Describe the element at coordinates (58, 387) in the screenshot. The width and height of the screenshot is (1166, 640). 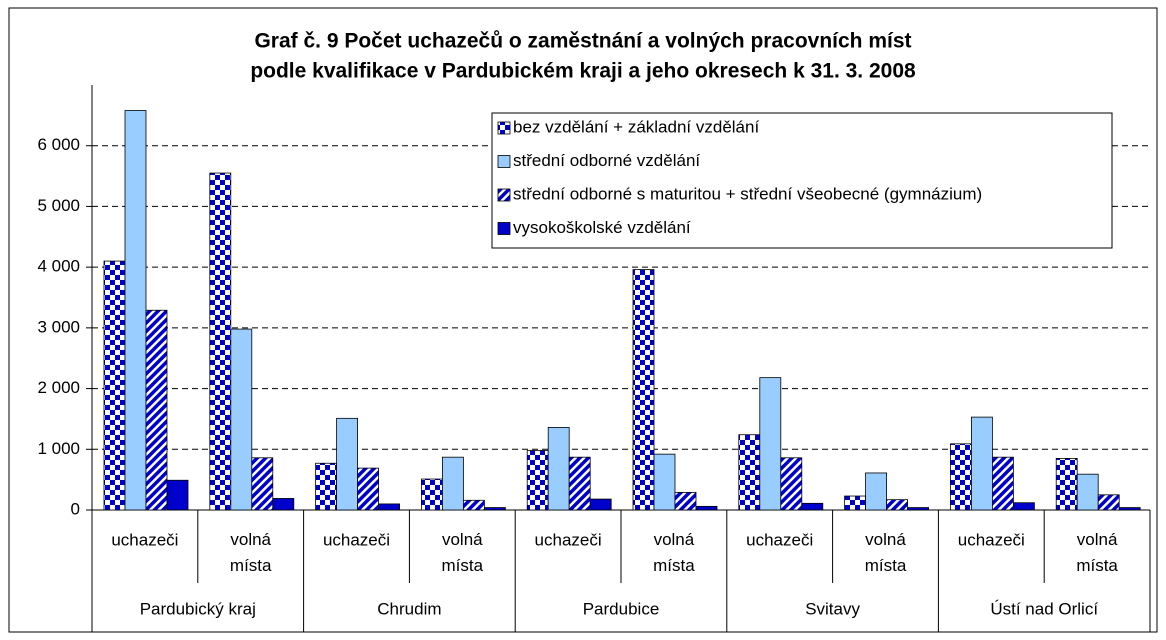
I see `y-tick-label: 2 000` at that location.